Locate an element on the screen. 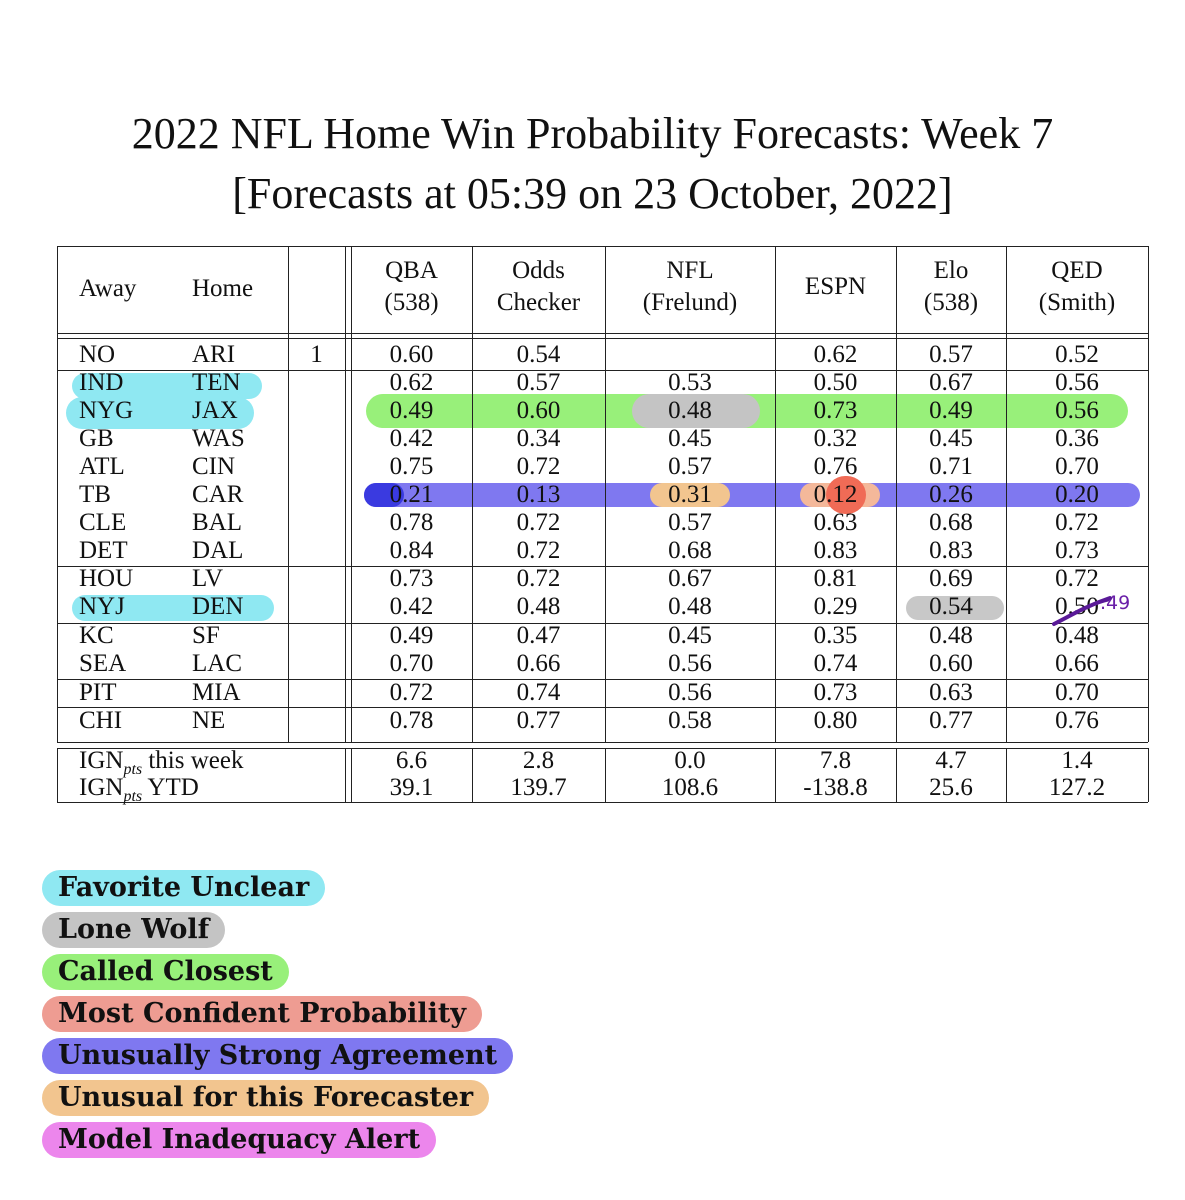 The width and height of the screenshot is (1185, 1200). strikethrough-mark is located at coordinates (1082, 611).